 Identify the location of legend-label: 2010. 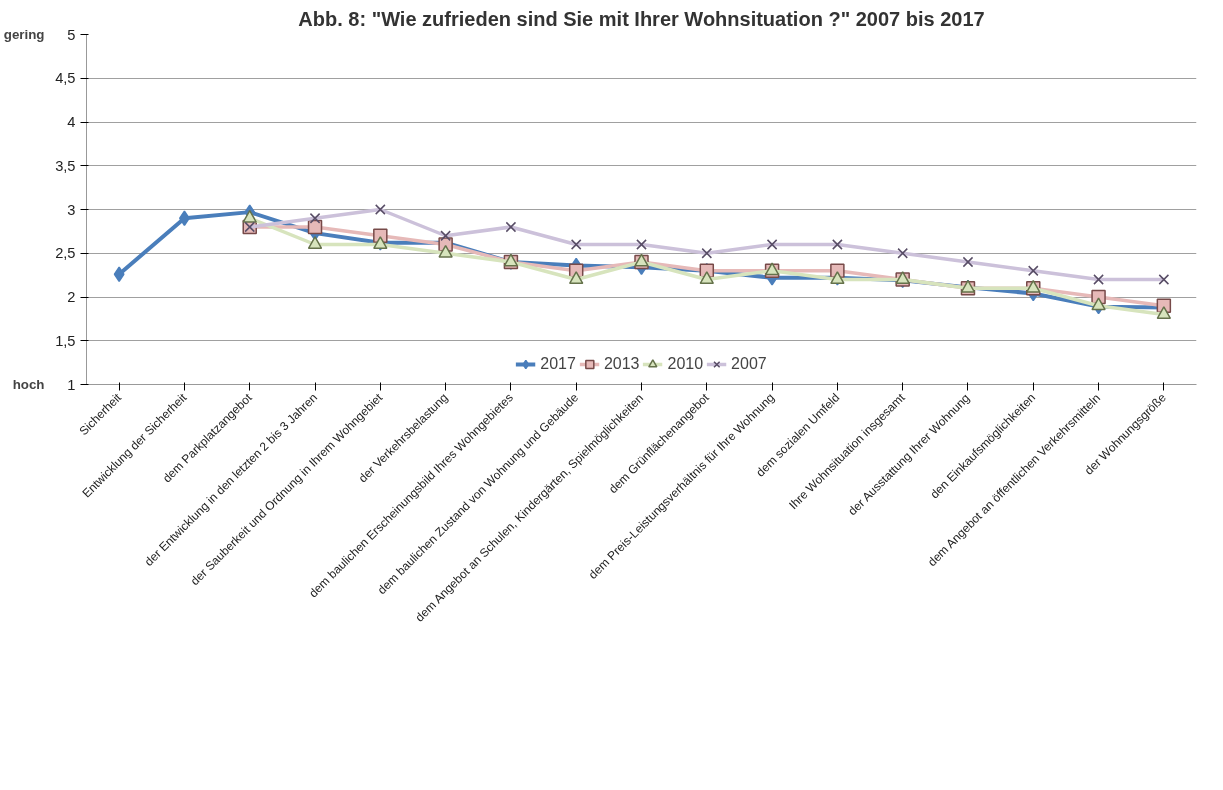
(685, 364).